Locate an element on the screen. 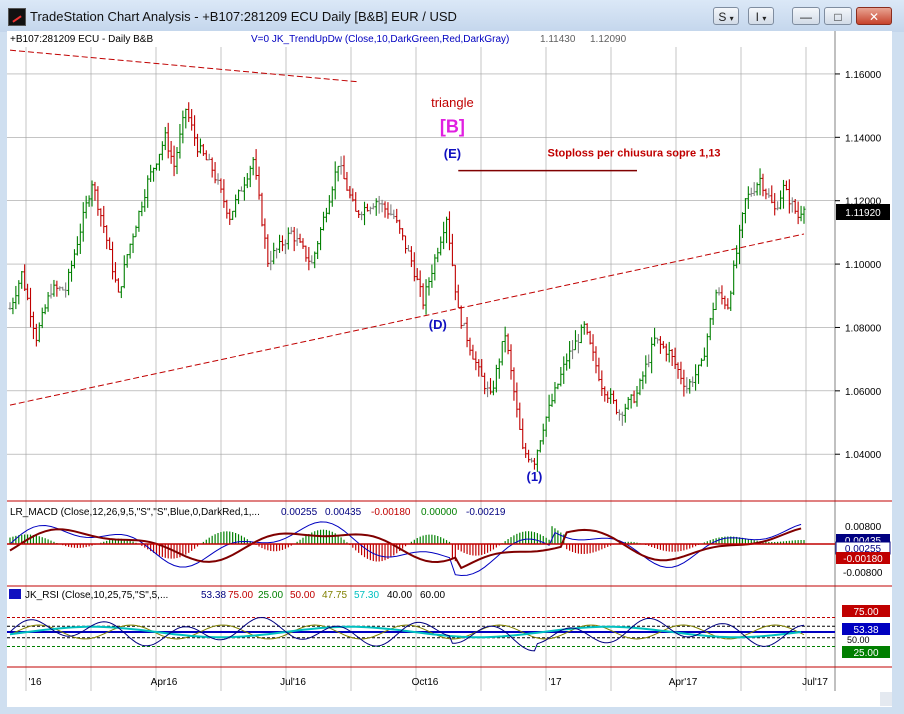 This screenshot has width=904, height=714. i-menu-label: I is located at coordinates (757, 17).